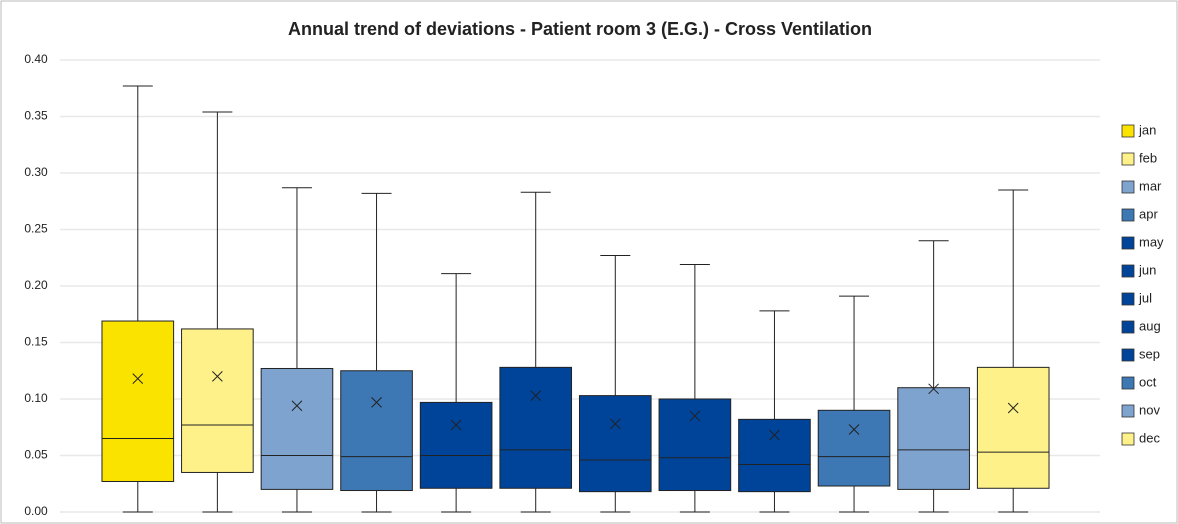 The image size is (1178, 524). What do you see at coordinates (1149, 353) in the screenshot?
I see `legend-label: sep` at bounding box center [1149, 353].